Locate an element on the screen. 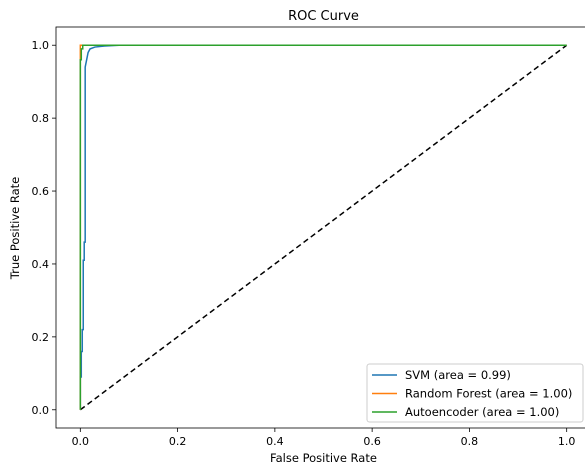 The image size is (585, 466). legend-label-2: Autoencoder (area = 1.00) is located at coordinates (482, 412).